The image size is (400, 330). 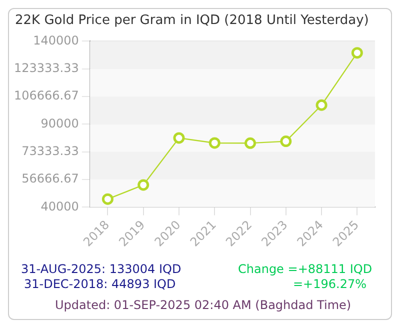 I want to click on text: =+196.27%, so click(x=329, y=284).